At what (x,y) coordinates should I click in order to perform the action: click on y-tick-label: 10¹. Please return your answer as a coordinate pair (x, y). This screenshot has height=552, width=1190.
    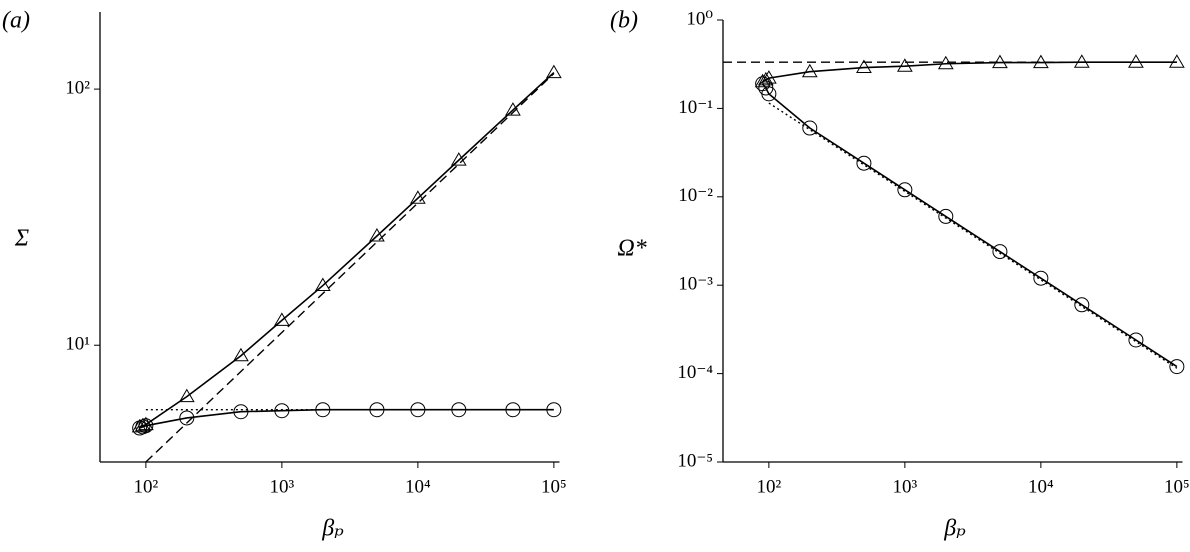
    Looking at the image, I should click on (77, 344).